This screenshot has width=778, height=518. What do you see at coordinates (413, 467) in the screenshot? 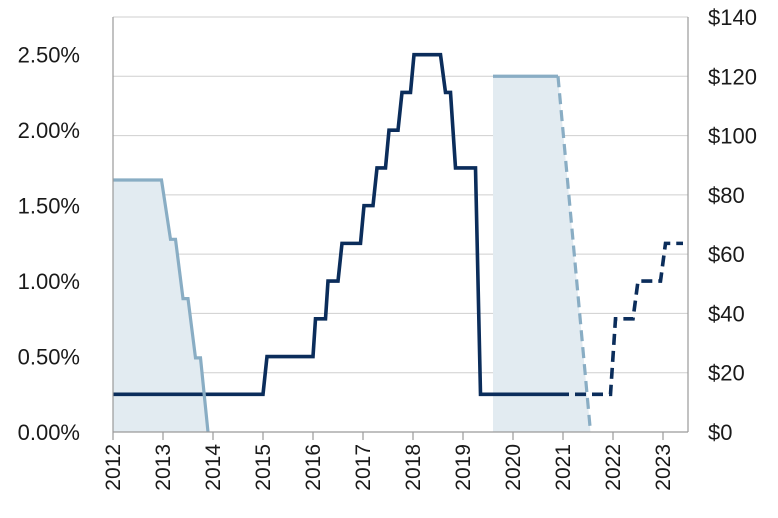
I see `x-tick-label: 2018` at bounding box center [413, 467].